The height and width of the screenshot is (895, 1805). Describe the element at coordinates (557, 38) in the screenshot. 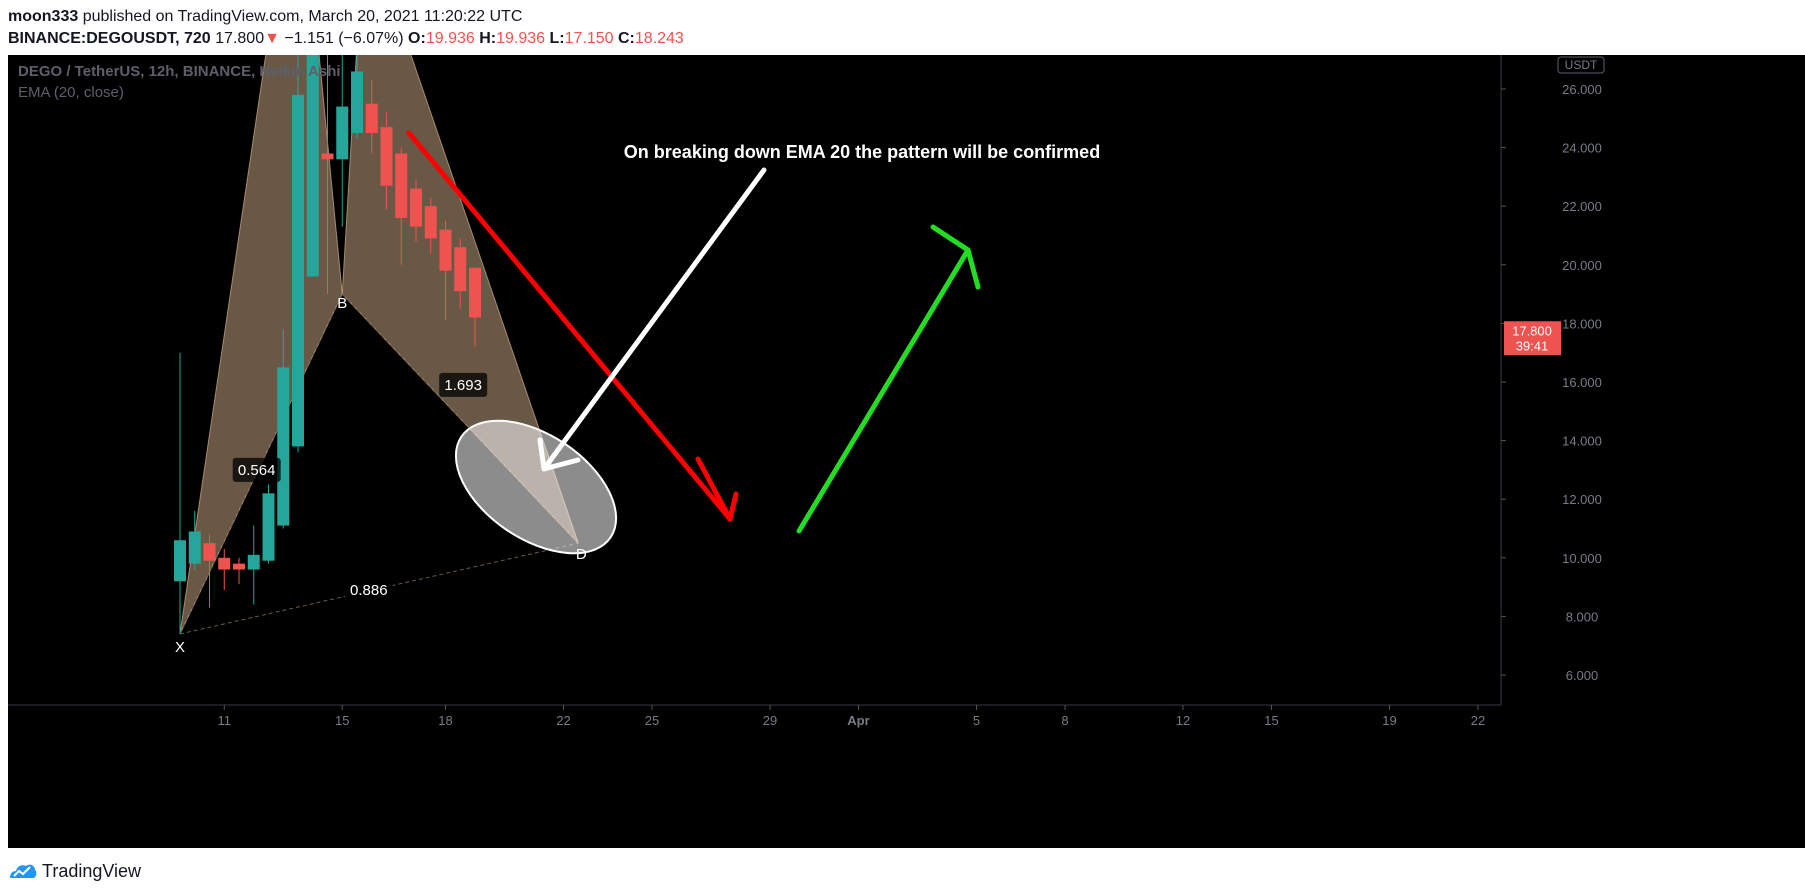

I see `low-label: L:` at that location.